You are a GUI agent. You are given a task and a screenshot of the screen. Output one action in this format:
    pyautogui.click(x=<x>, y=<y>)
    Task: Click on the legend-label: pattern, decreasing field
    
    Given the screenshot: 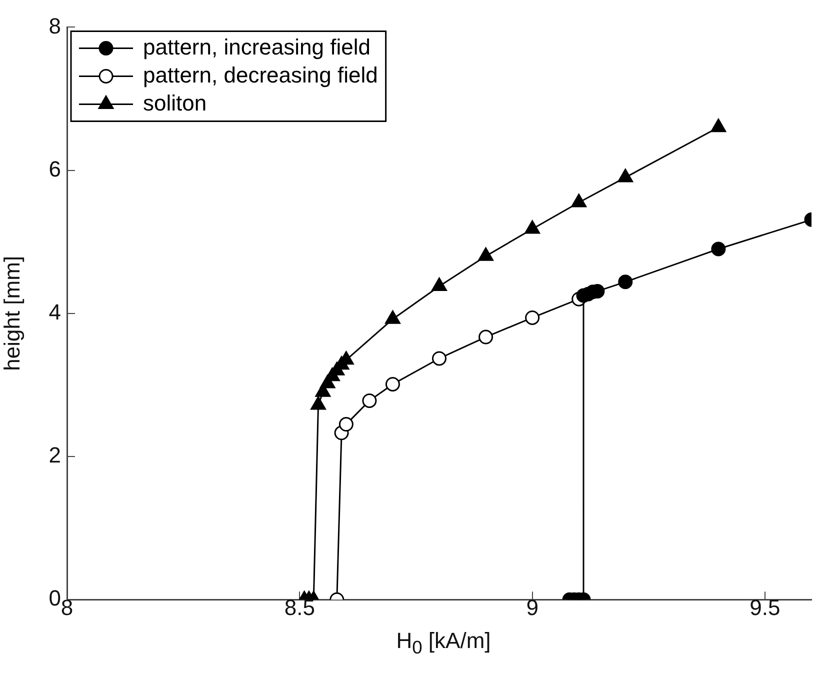 What is the action you would take?
    pyautogui.click(x=260, y=75)
    